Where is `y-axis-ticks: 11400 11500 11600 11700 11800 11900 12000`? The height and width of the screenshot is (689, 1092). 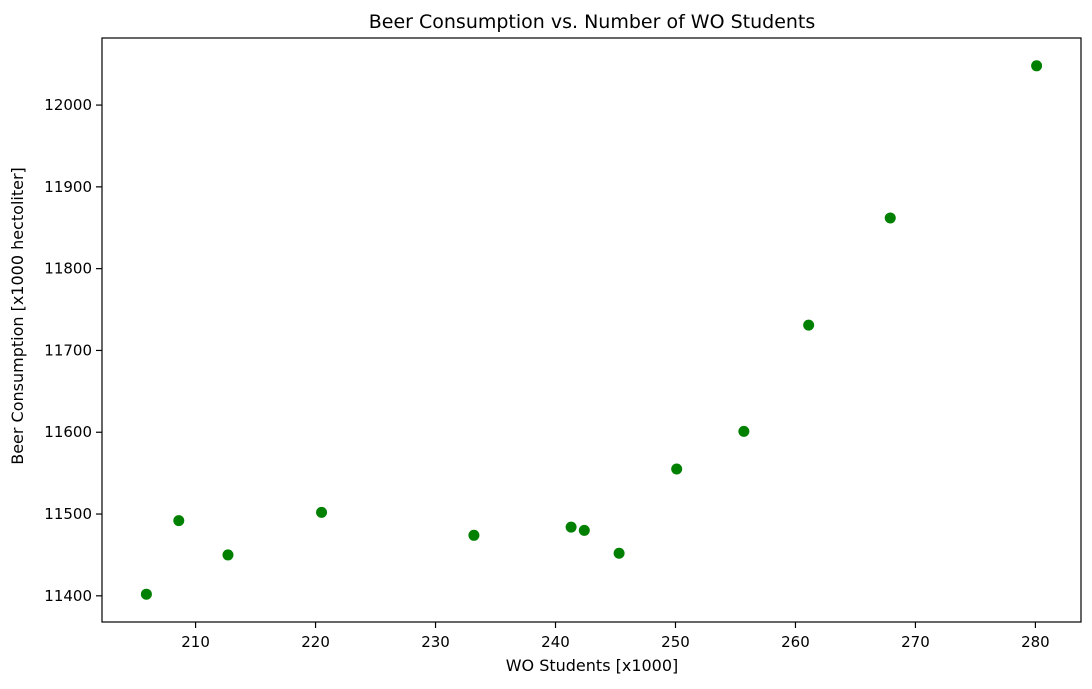
y-axis-ticks: 11400 11500 11600 11700 11800 11900 12000 is located at coordinates (73, 350).